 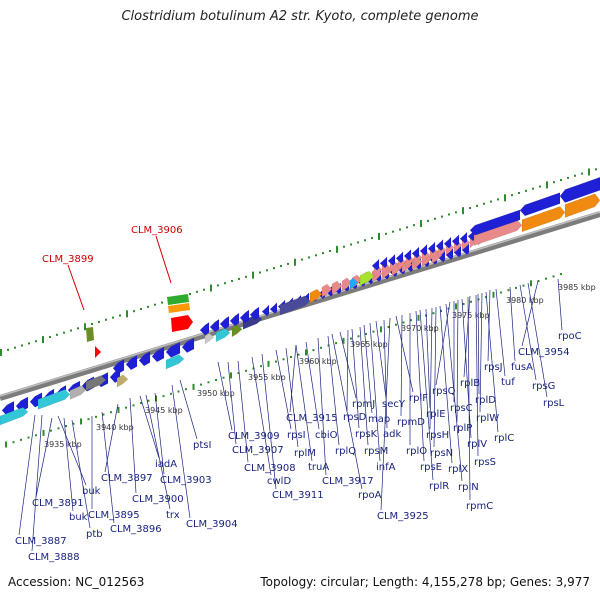 What do you see at coordinates (212, 524) in the screenshot?
I see `gene-label: CLM_3904` at bounding box center [212, 524].